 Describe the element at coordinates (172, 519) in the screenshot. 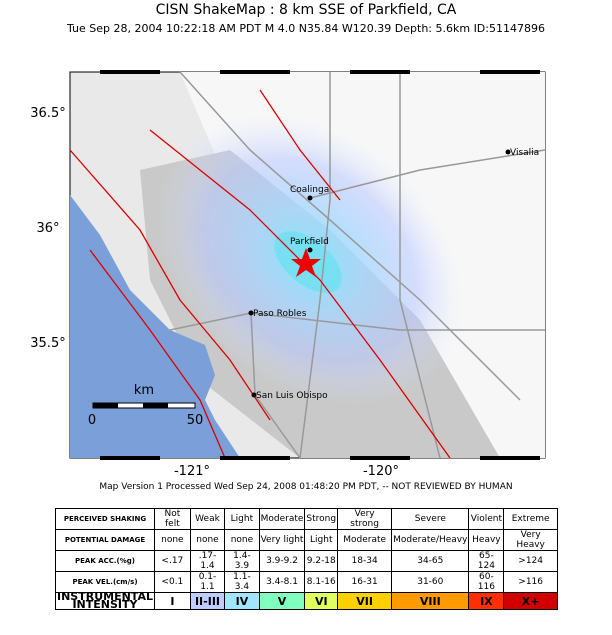

I see `legend-cell: Not felt` at that location.